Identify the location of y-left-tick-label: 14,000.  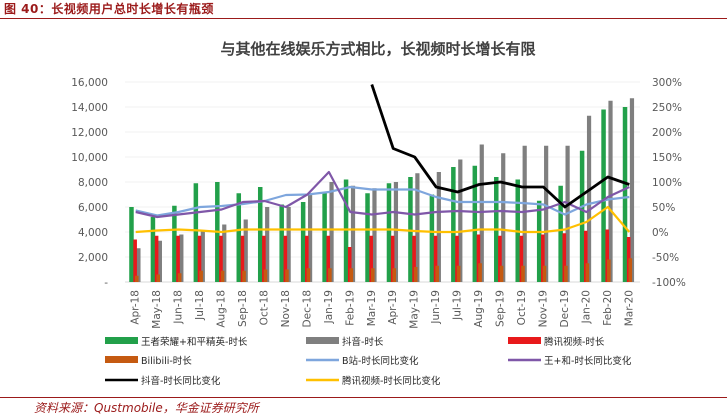
(89, 108).